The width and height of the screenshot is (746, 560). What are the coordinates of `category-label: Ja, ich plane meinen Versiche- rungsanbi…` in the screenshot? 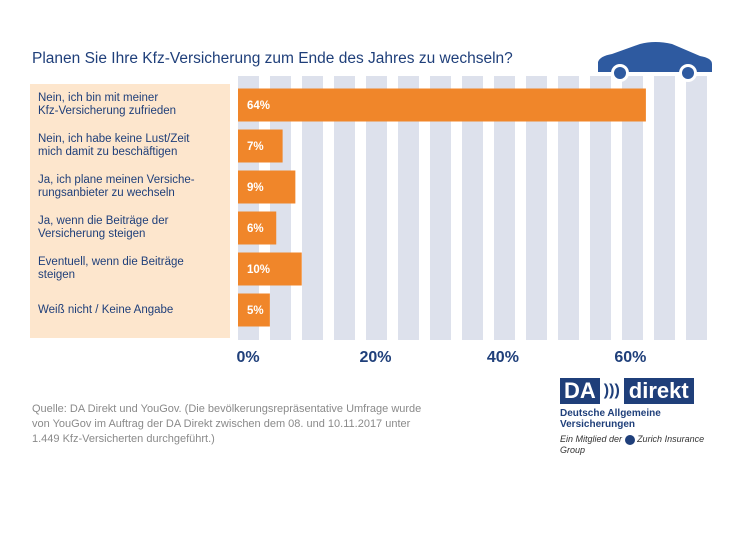 It's located at (116, 186).